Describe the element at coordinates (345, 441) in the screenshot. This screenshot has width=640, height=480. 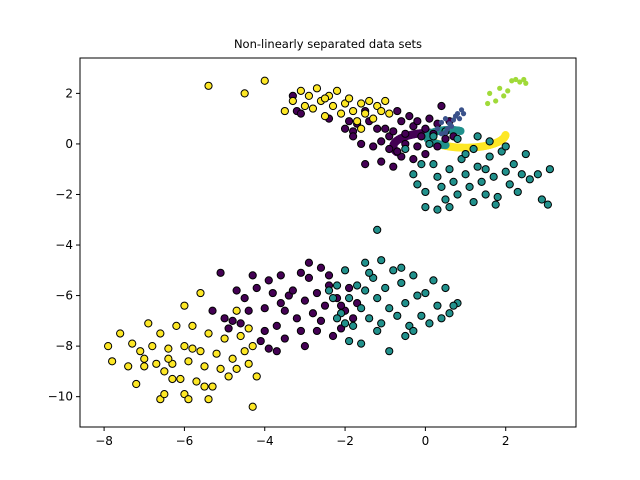
I see `x-tick-label: −2` at that location.